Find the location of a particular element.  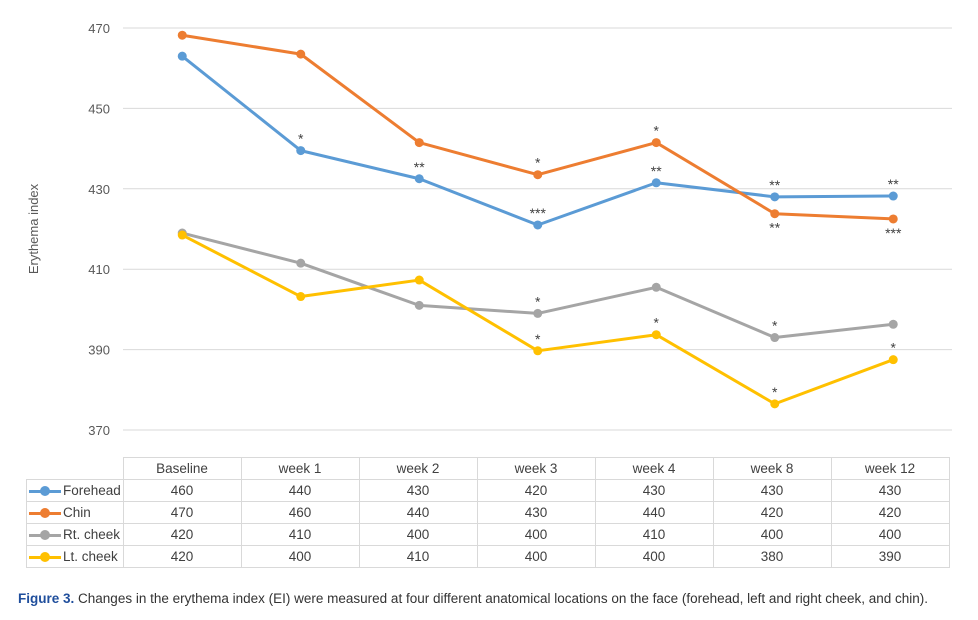

y-tick-label: 410 is located at coordinates (99, 269).